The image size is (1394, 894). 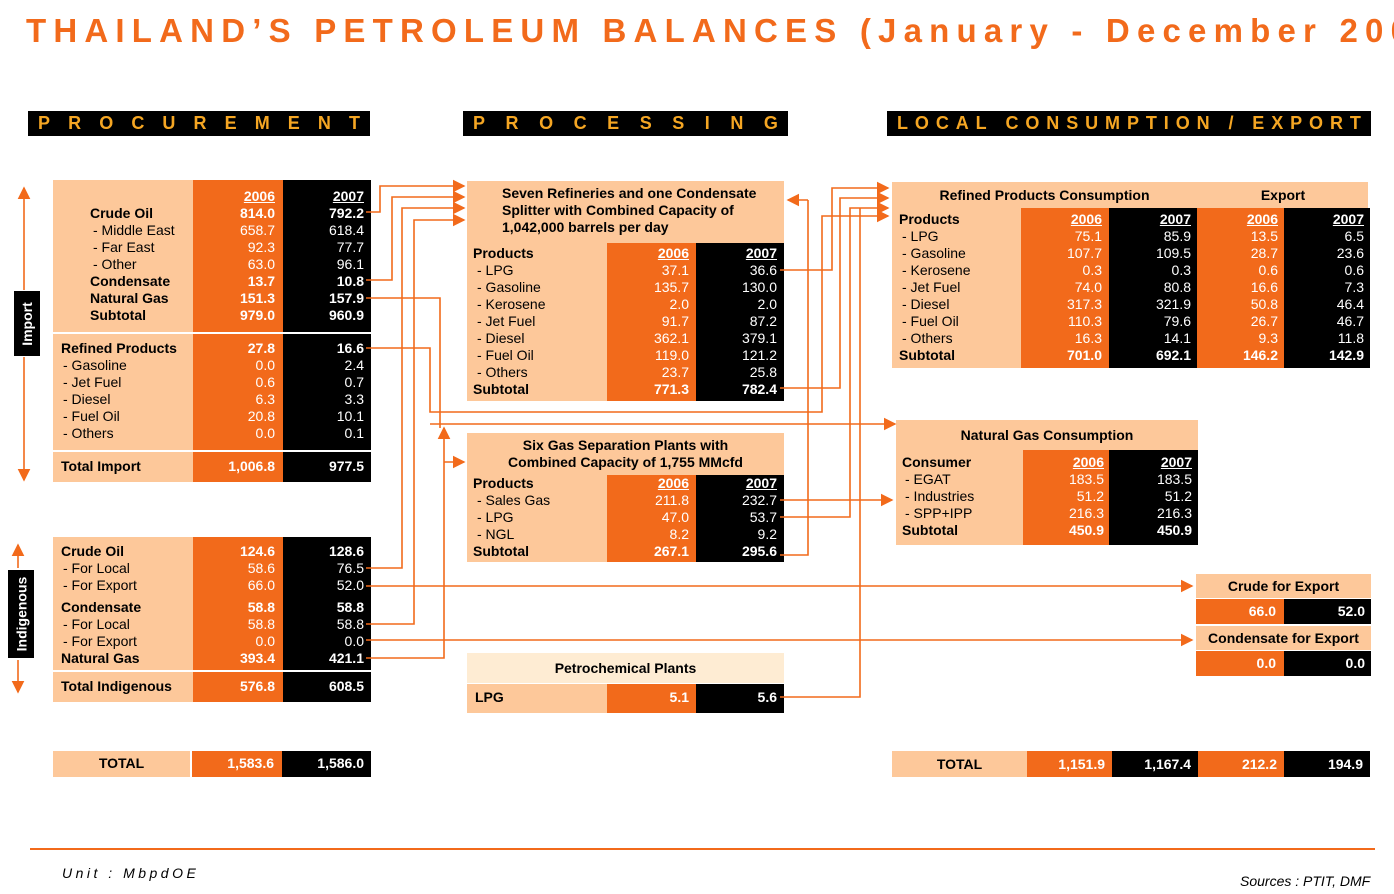 I want to click on crude-export-2007: 52.0, so click(x=1351, y=611).